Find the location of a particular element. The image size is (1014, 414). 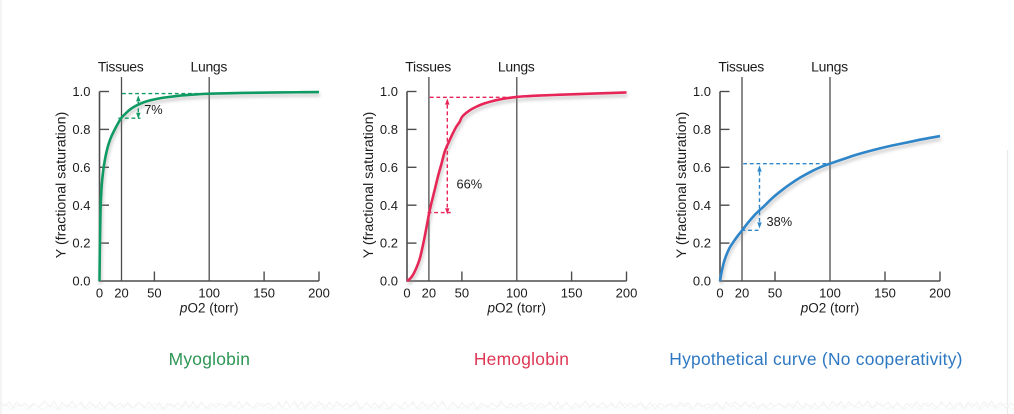

svg-text: Hemoglobin is located at coordinates (521, 359).